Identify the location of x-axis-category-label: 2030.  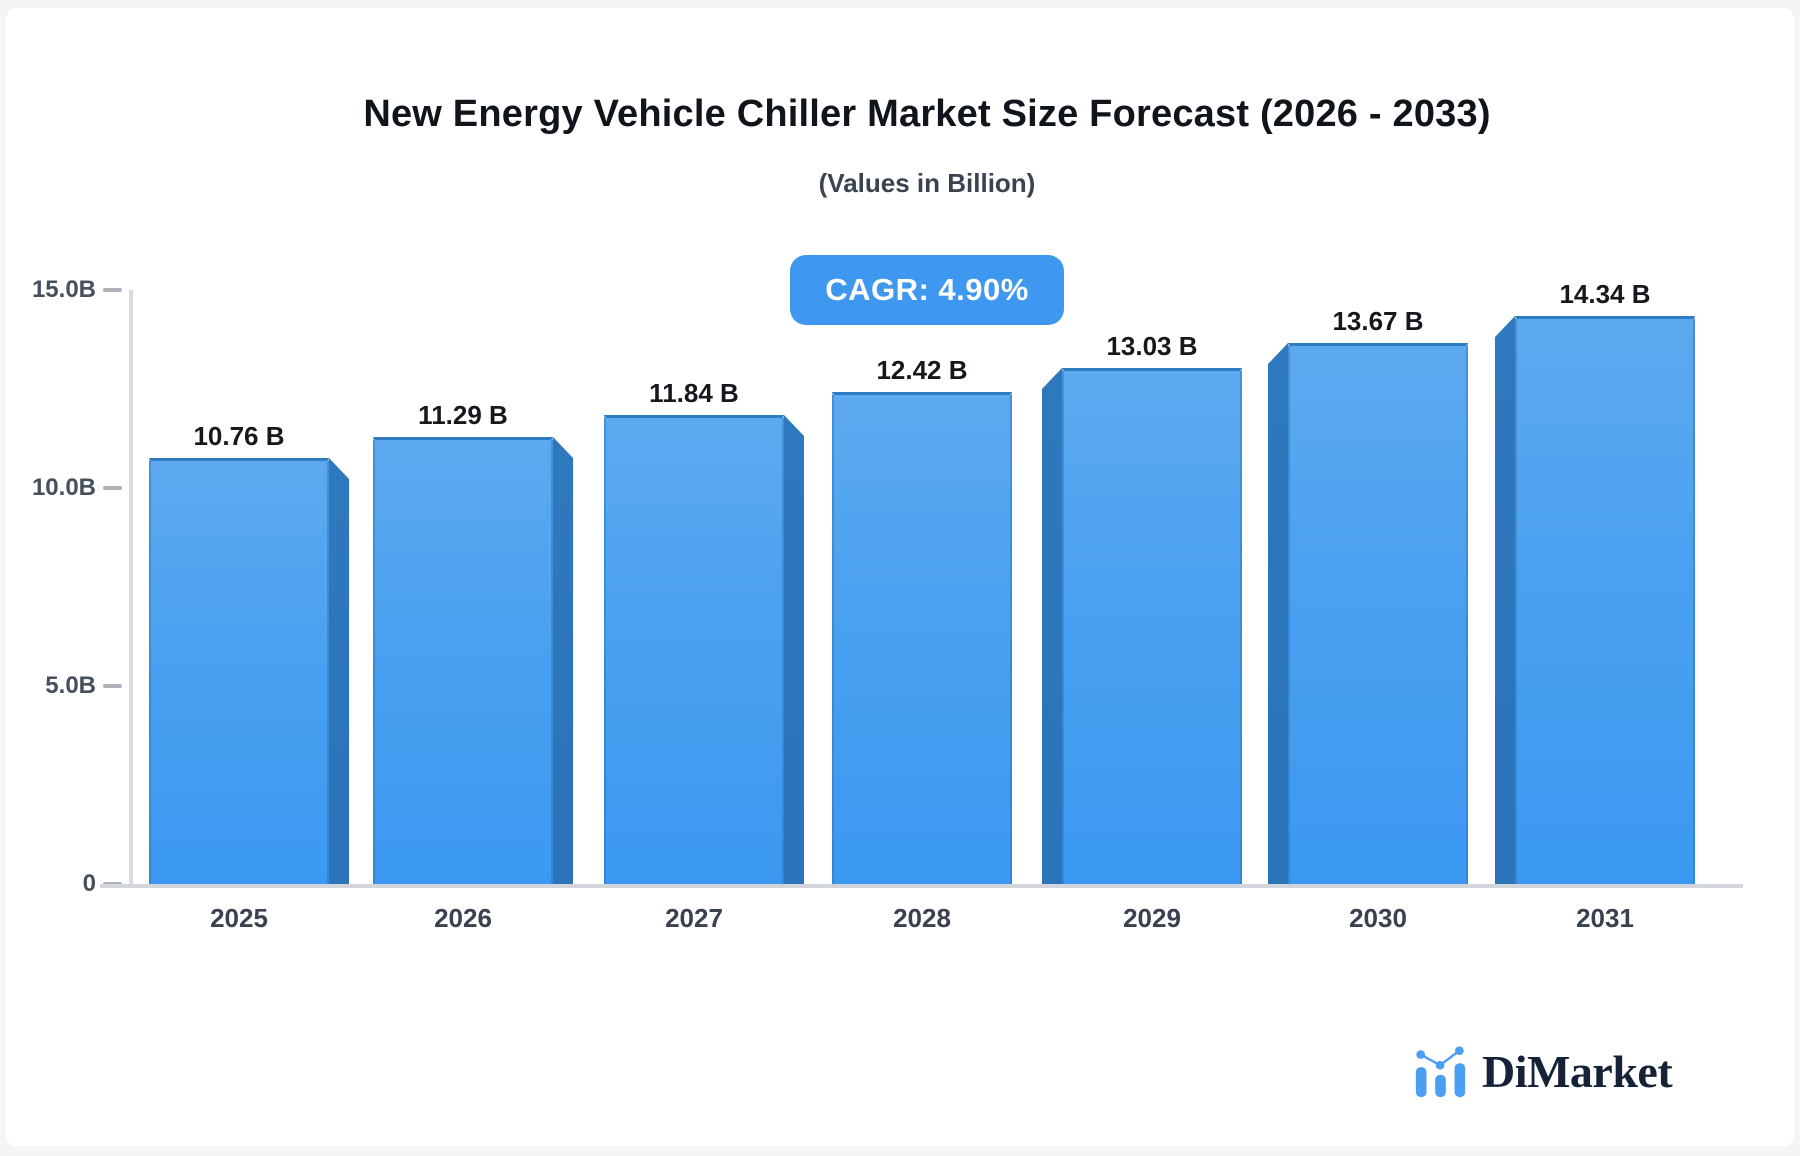
(1378, 918).